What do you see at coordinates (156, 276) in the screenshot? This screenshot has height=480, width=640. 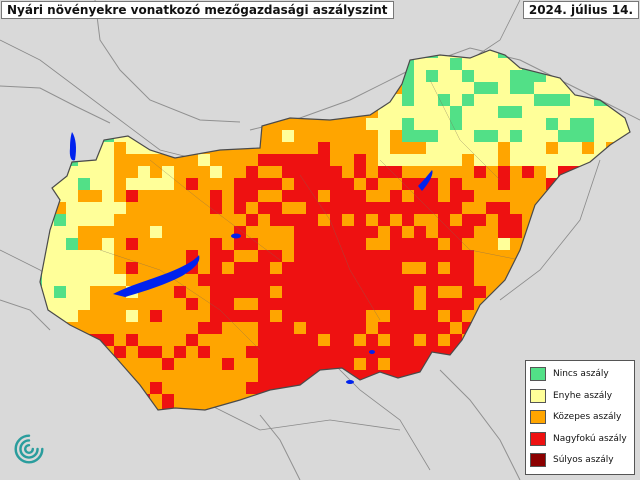 I see `lake-balaton` at bounding box center [156, 276].